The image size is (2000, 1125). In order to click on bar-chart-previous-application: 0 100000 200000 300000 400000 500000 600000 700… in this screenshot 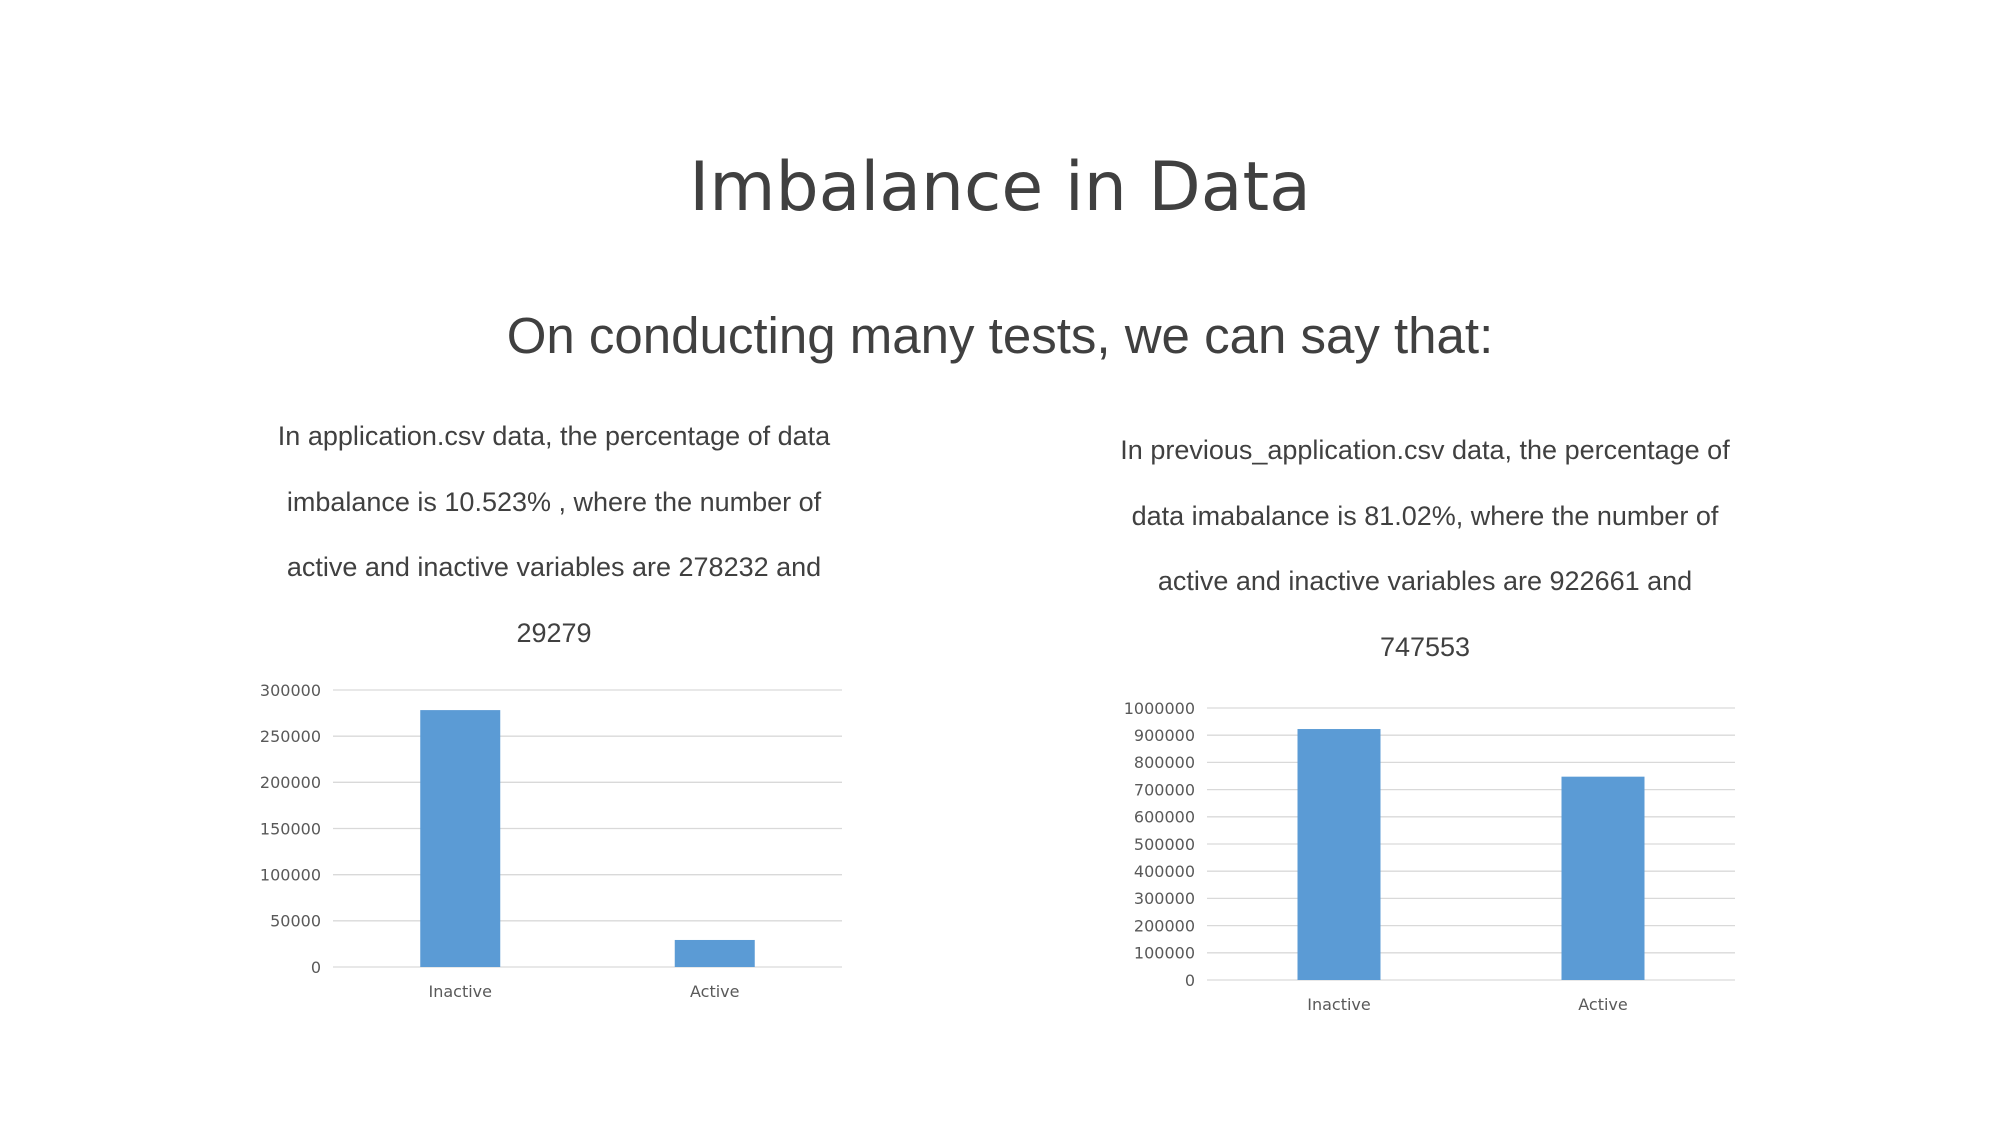, I will do `click(1429, 856)`.